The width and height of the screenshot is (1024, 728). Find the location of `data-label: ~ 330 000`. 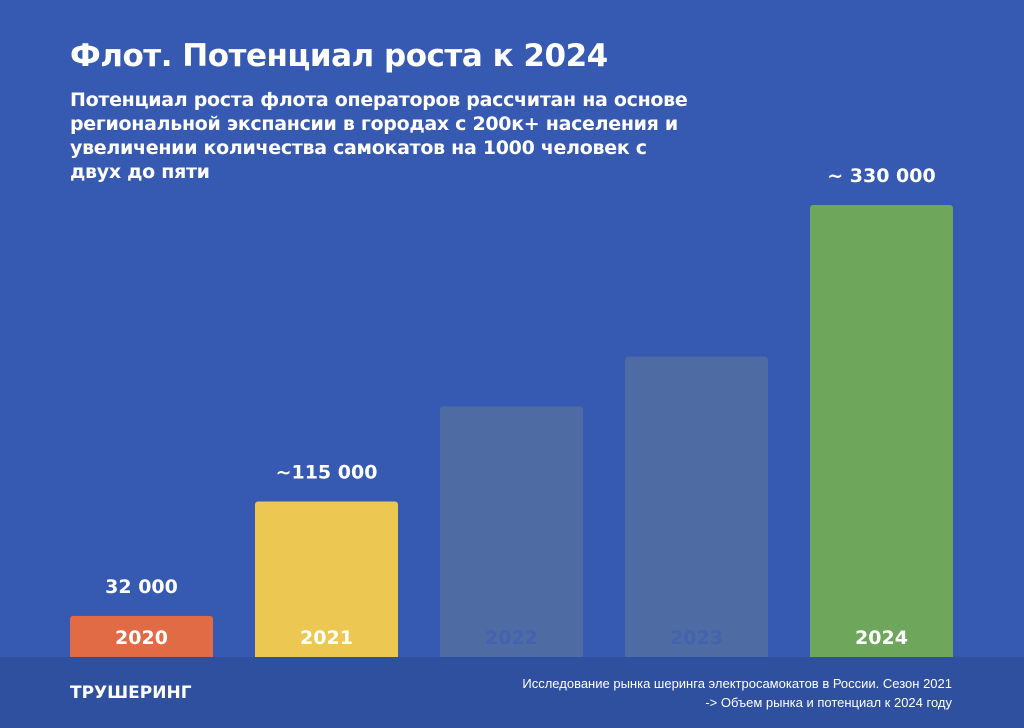

data-label: ~ 330 000 is located at coordinates (881, 176).